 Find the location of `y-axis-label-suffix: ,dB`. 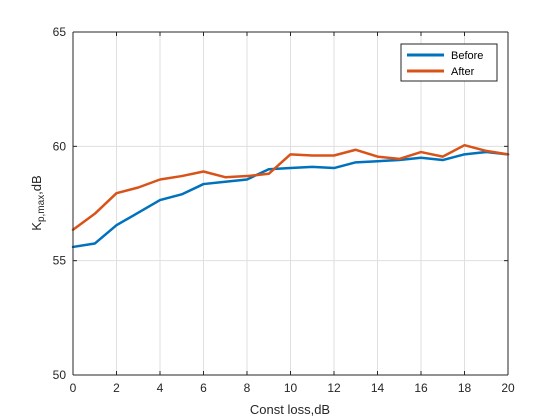

y-axis-label-suffix: ,dB is located at coordinates (36, 185).